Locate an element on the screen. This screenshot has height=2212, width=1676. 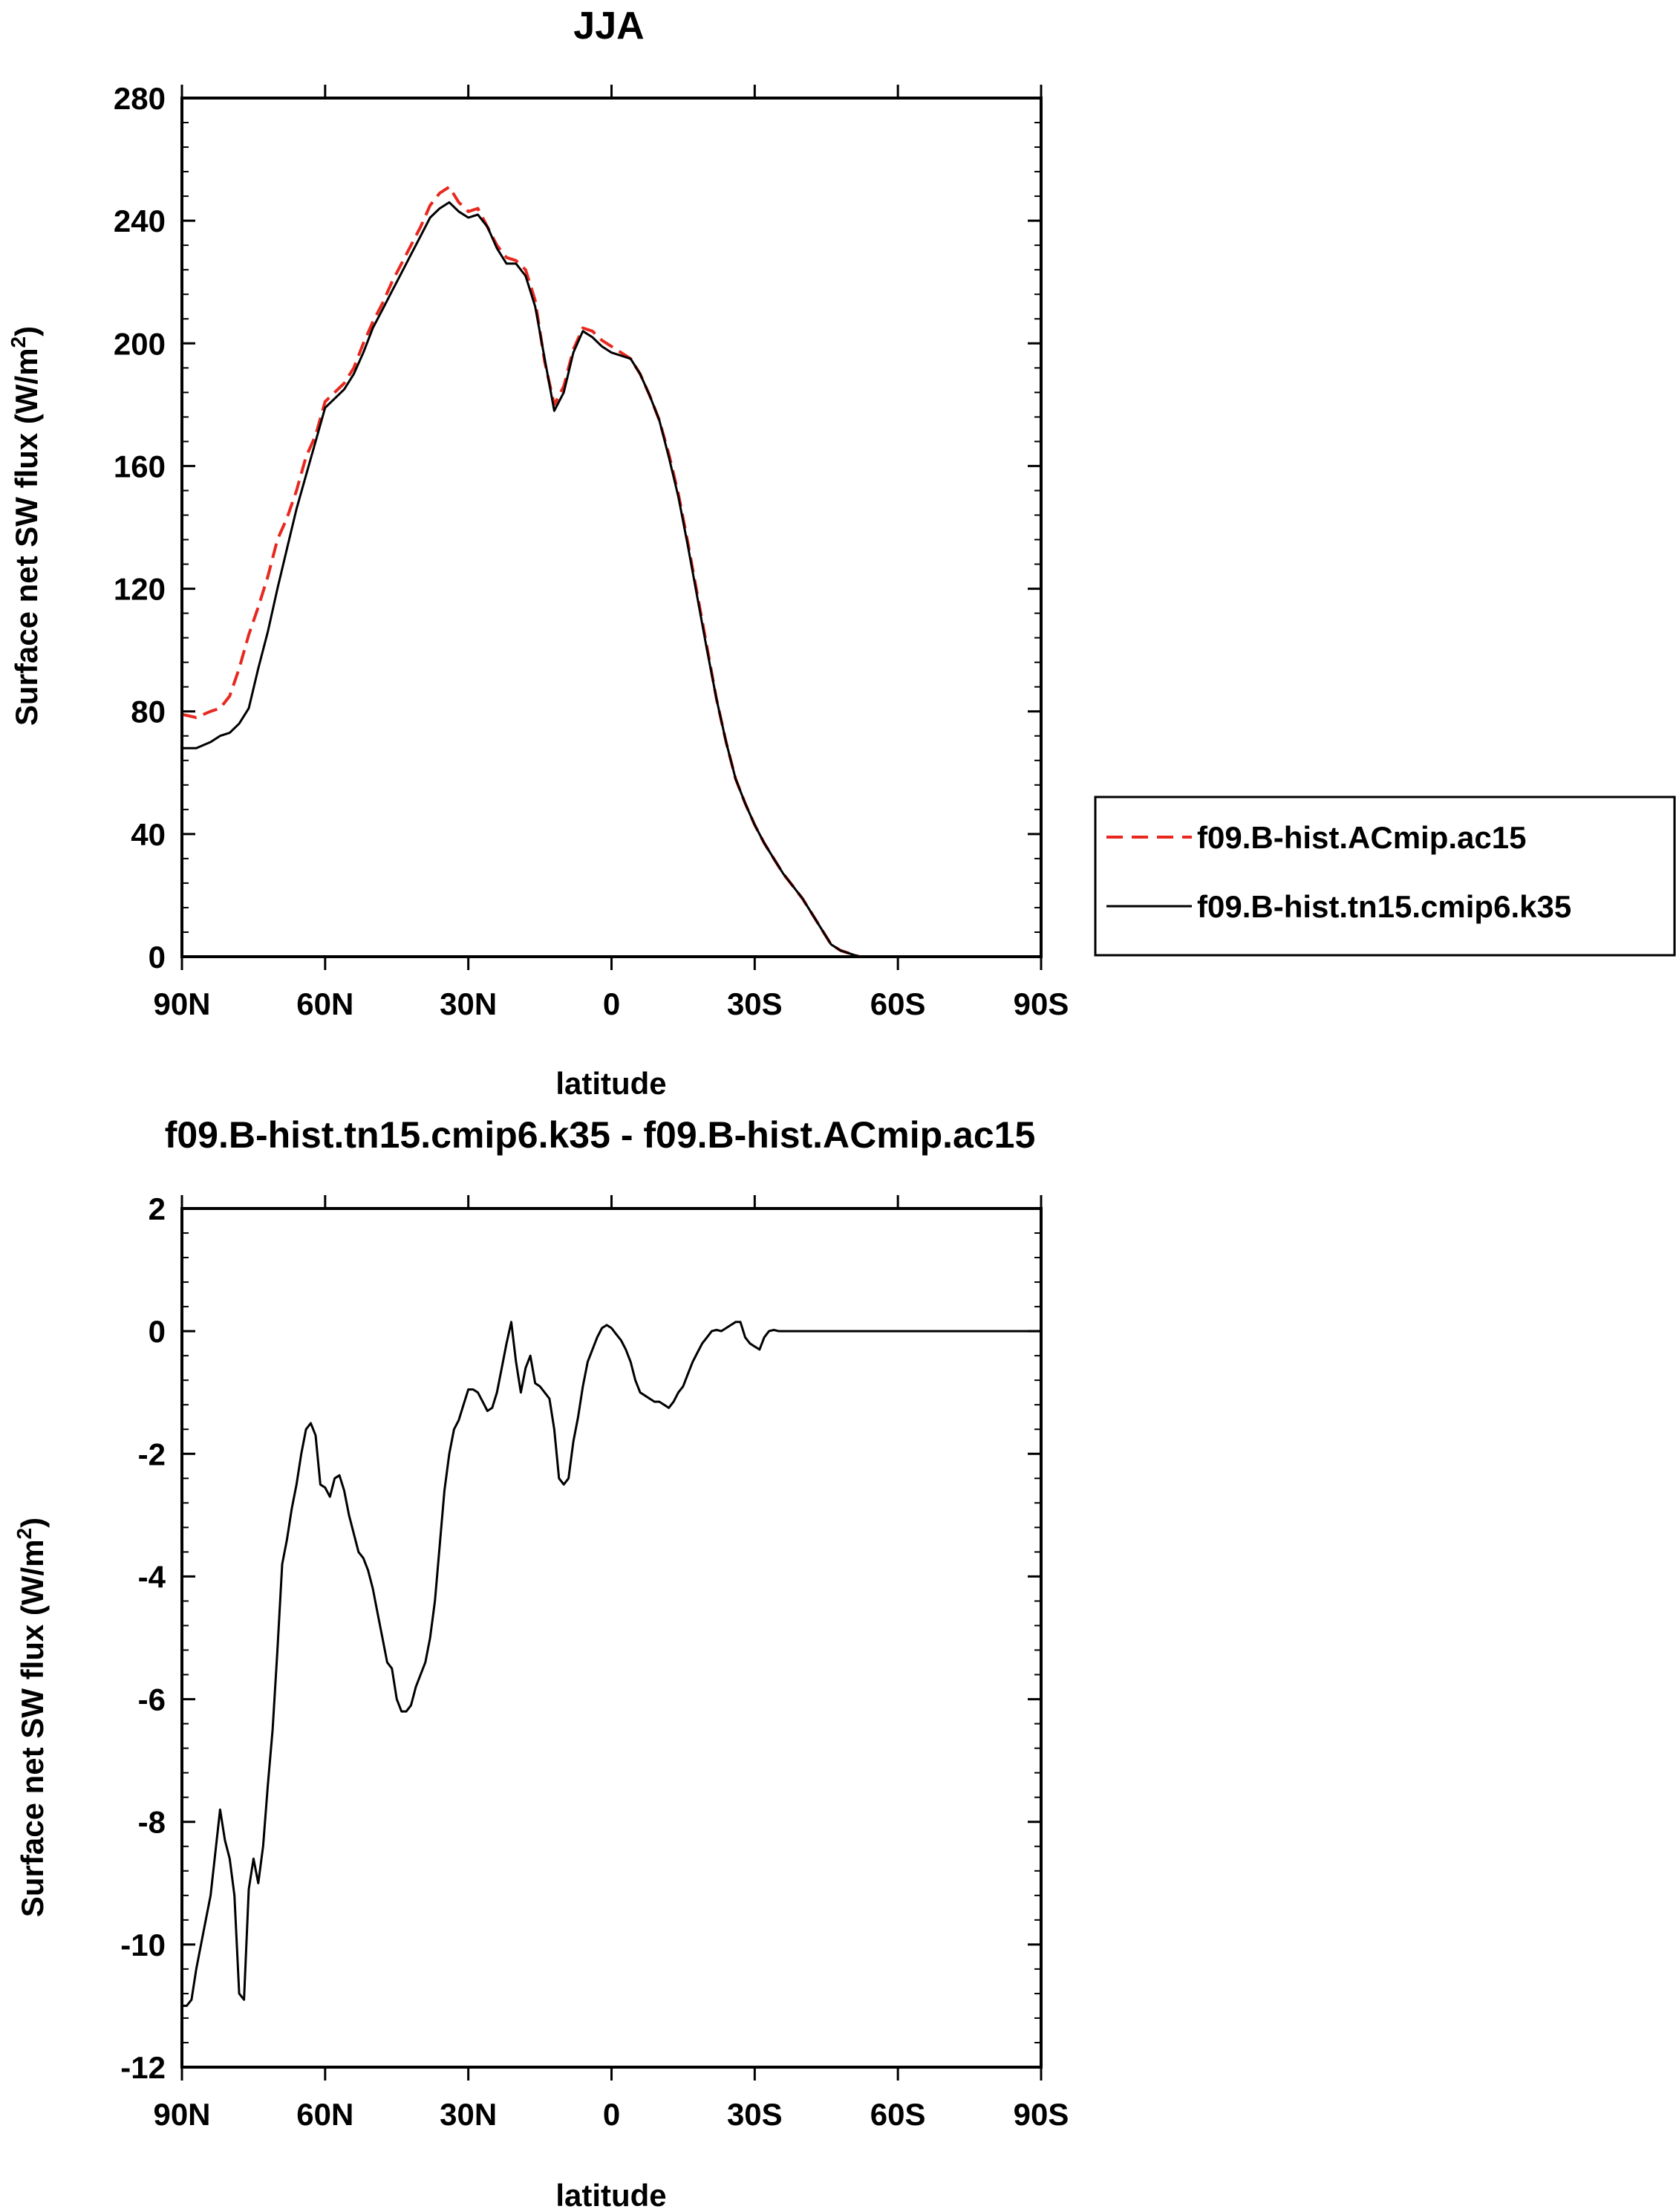
xlabel-top: latitude is located at coordinates (610, 1083).